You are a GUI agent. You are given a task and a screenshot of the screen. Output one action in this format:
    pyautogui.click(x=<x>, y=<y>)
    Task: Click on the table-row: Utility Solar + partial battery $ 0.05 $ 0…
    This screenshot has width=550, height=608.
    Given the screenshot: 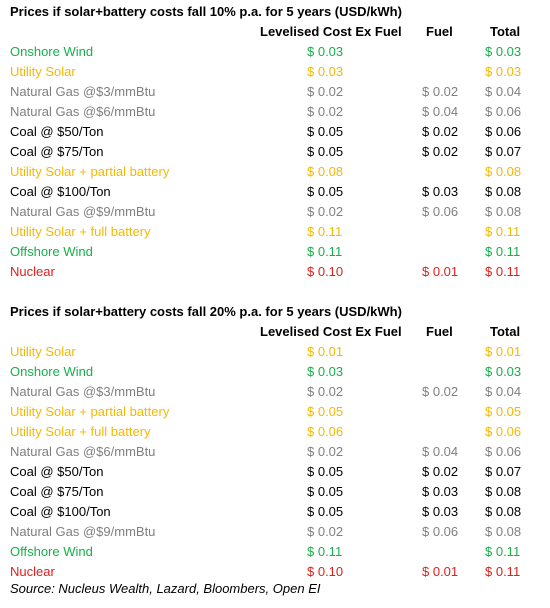 What is the action you would take?
    pyautogui.click(x=275, y=412)
    